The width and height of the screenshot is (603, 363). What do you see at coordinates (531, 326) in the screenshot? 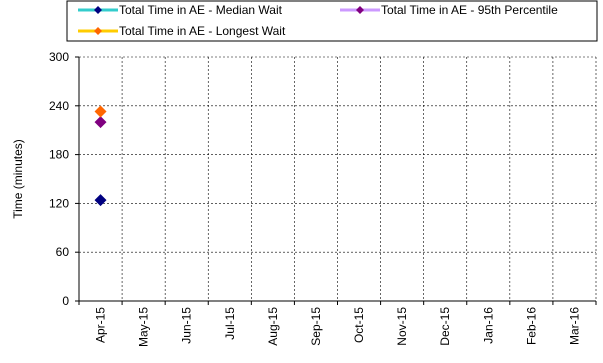
I see `x-tick-label: Feb-16` at bounding box center [531, 326].